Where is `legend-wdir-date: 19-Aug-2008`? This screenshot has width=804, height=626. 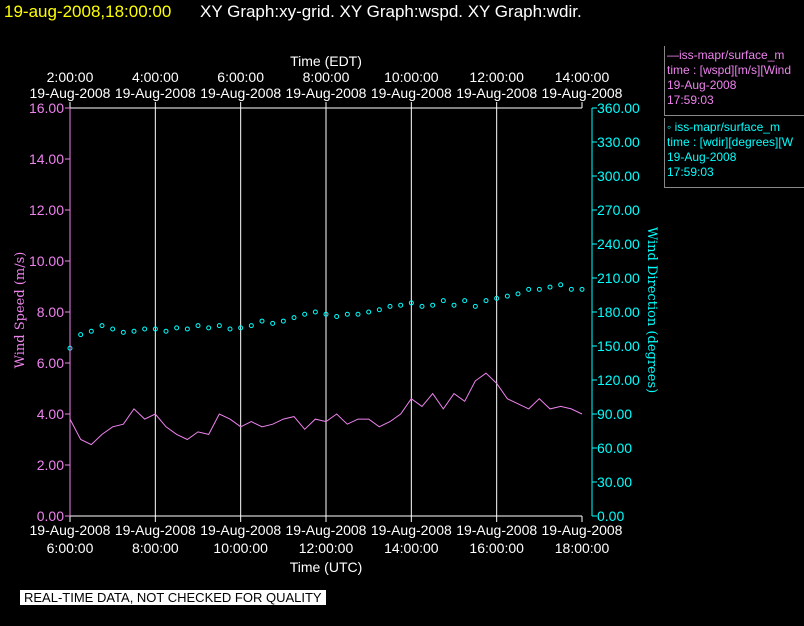 legend-wdir-date: 19-Aug-2008 is located at coordinates (702, 157).